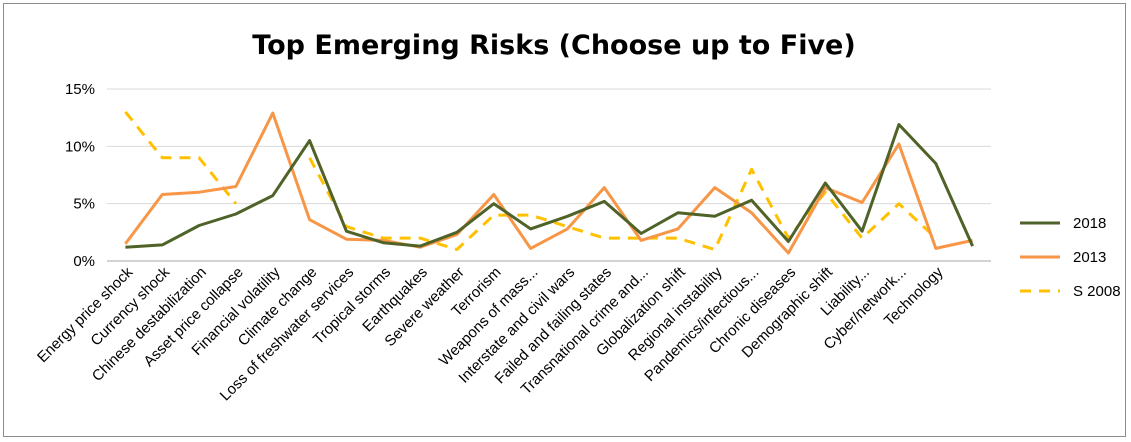 This screenshot has height=442, width=1131. Describe the element at coordinates (84, 261) in the screenshot. I see `y-tick-label: 0%` at that location.